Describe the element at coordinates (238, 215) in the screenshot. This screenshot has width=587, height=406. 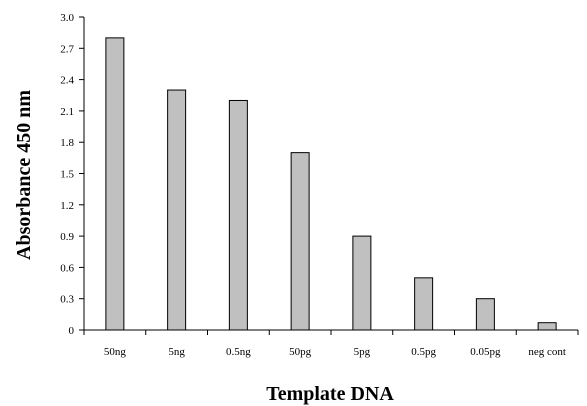
I see `bar-0-5ng` at that location.